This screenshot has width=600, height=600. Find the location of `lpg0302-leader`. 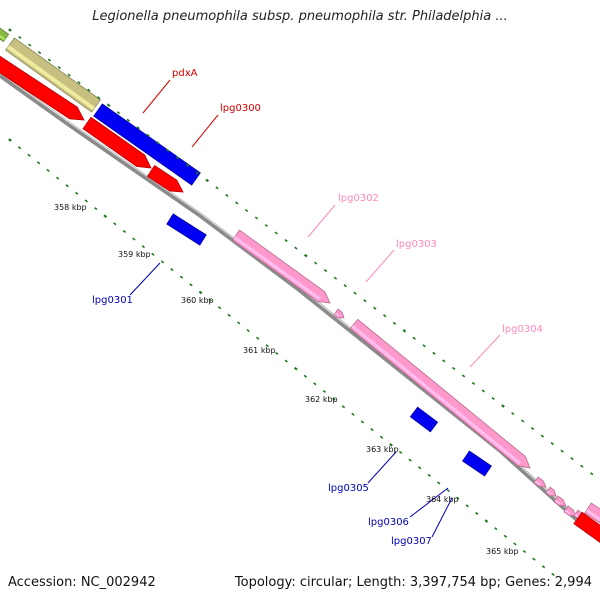

lpg0302-leader is located at coordinates (321, 221).